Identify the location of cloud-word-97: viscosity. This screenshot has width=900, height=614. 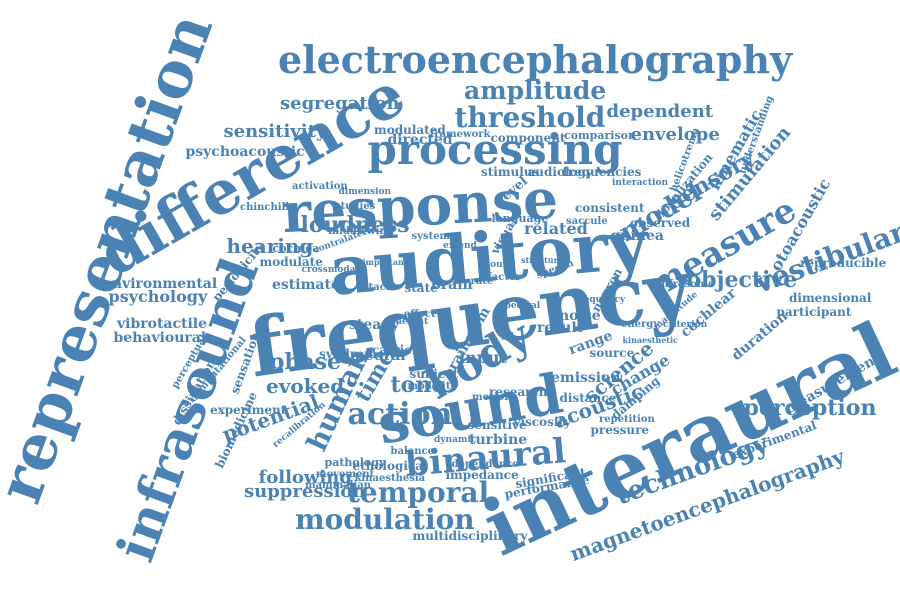
(542, 422).